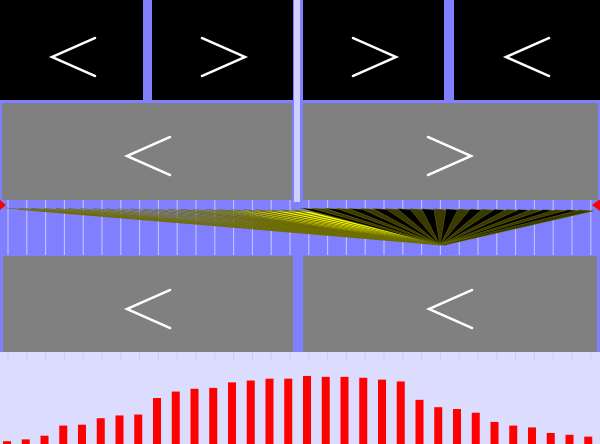 This screenshot has width=600, height=444. I want to click on right-marker-icon, so click(596, 205).